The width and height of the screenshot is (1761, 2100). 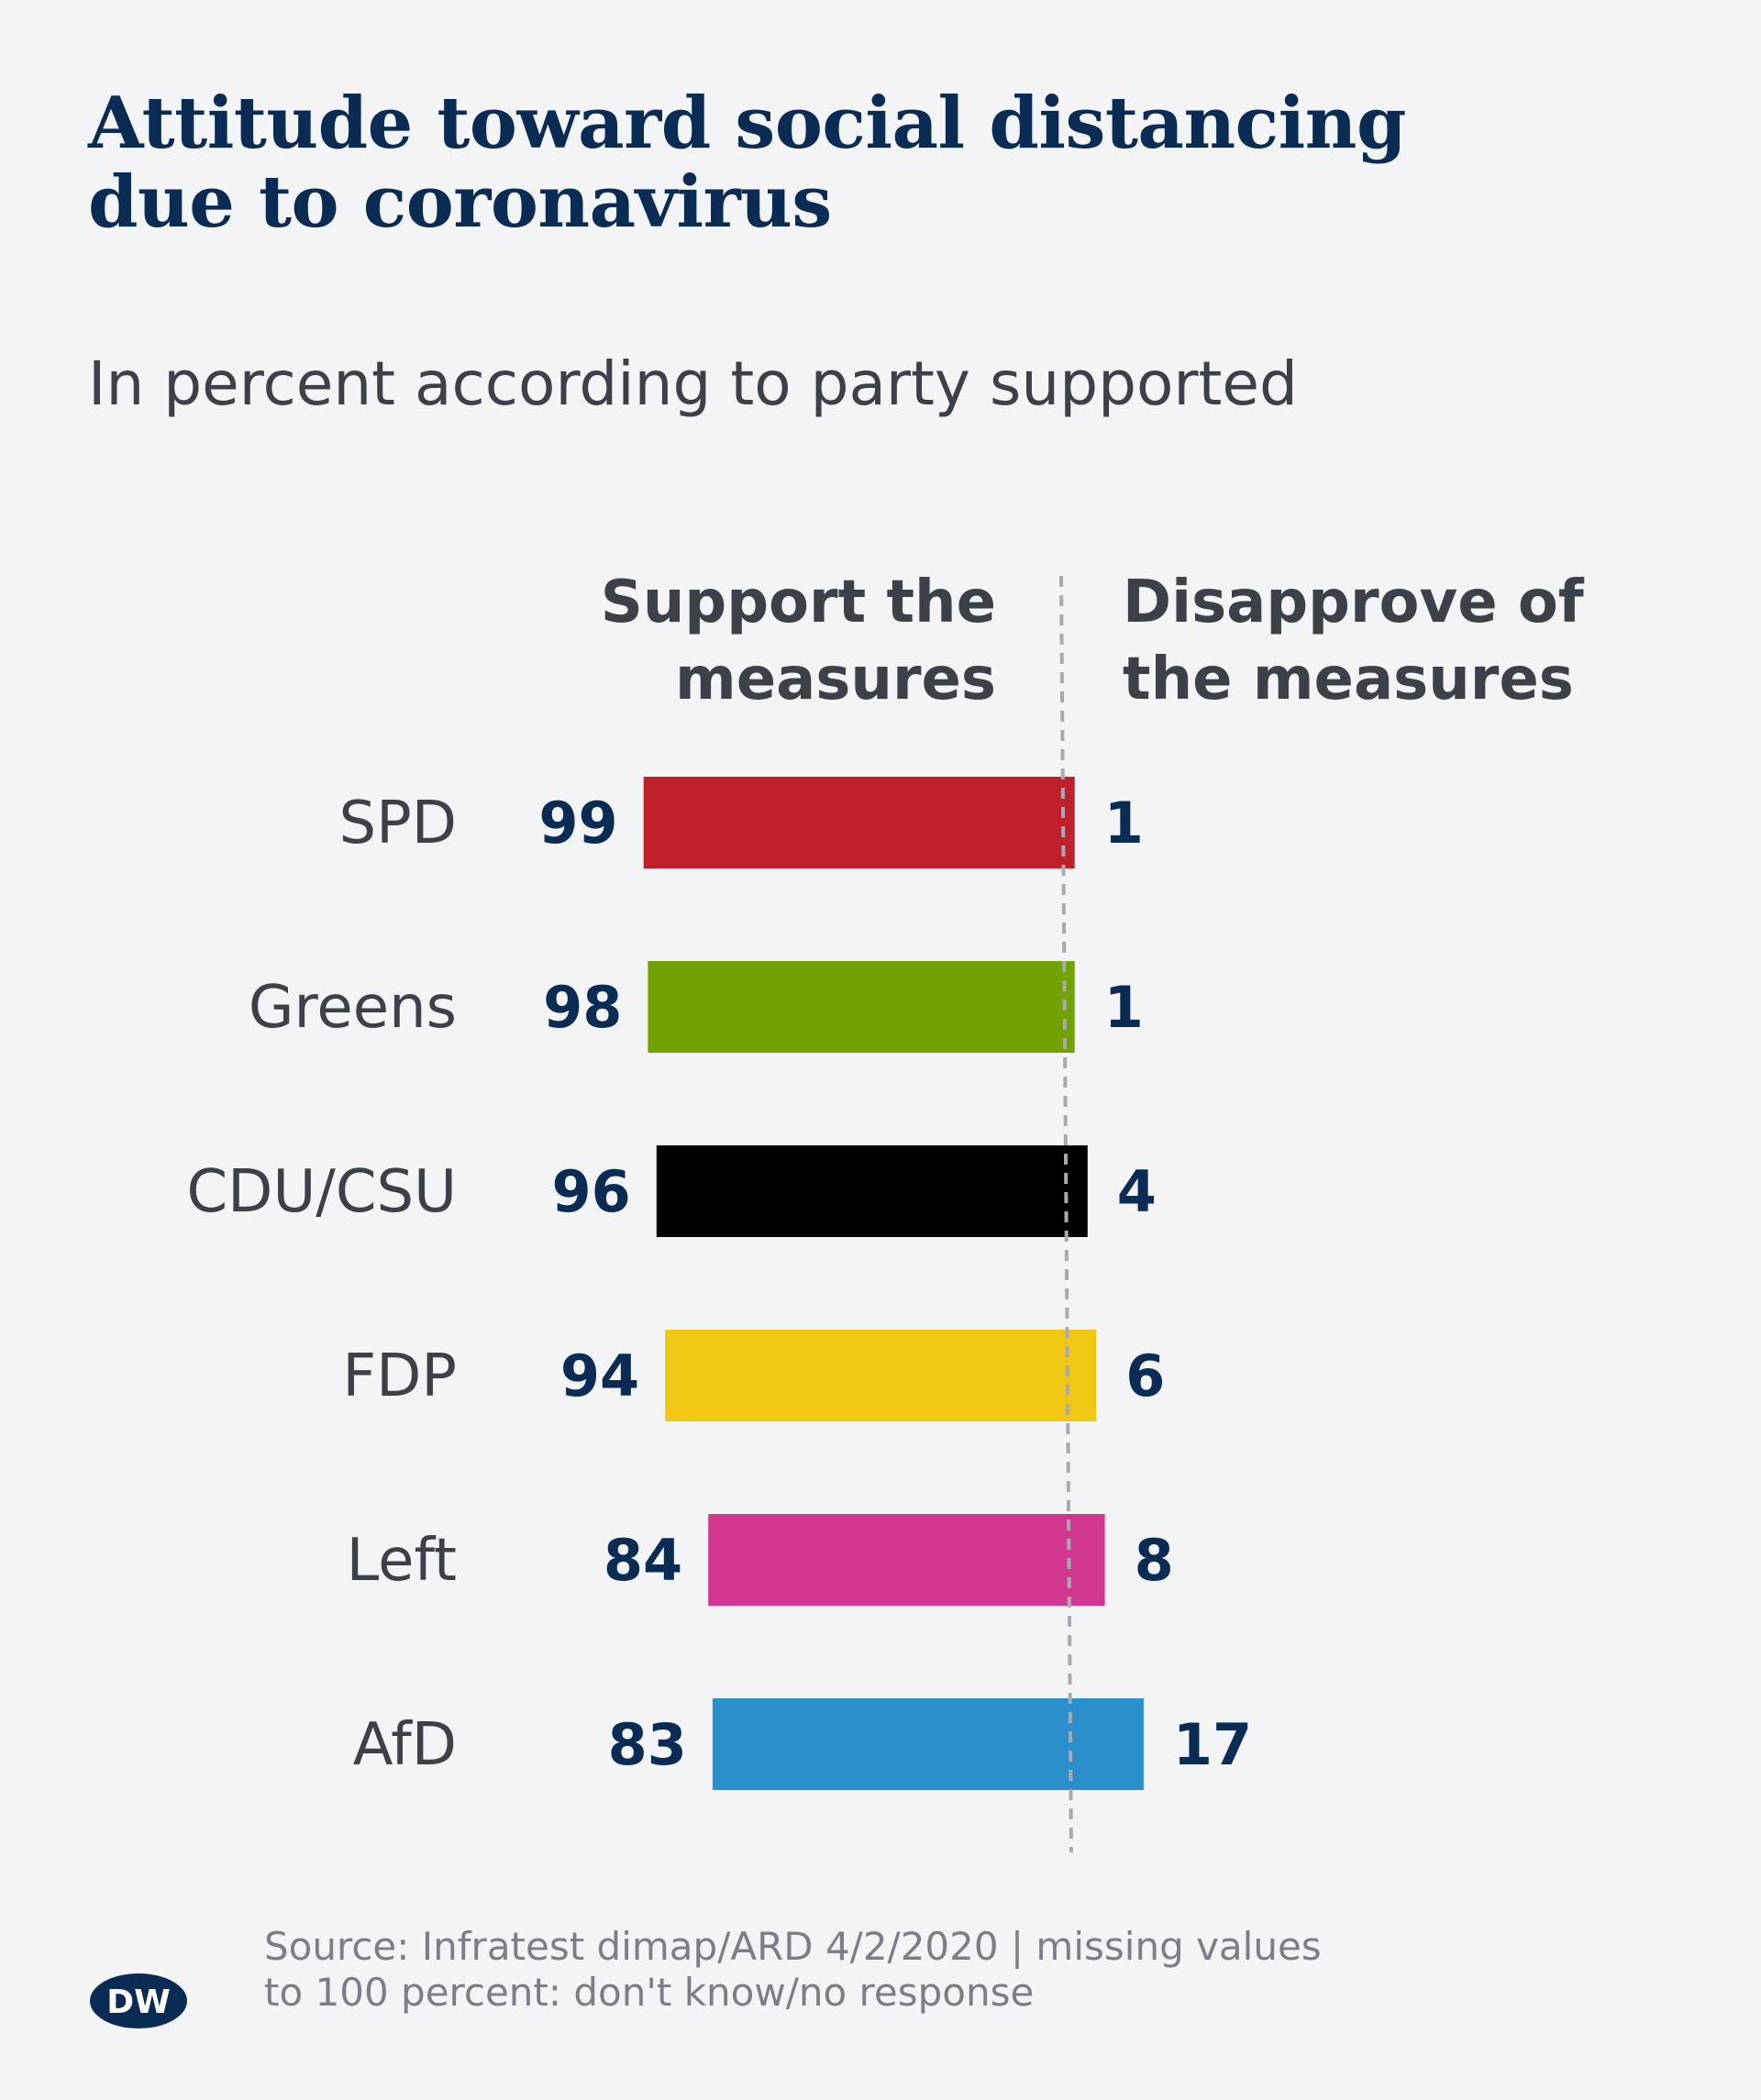 I want to click on dw-logo-badge, so click(x=138, y=2000).